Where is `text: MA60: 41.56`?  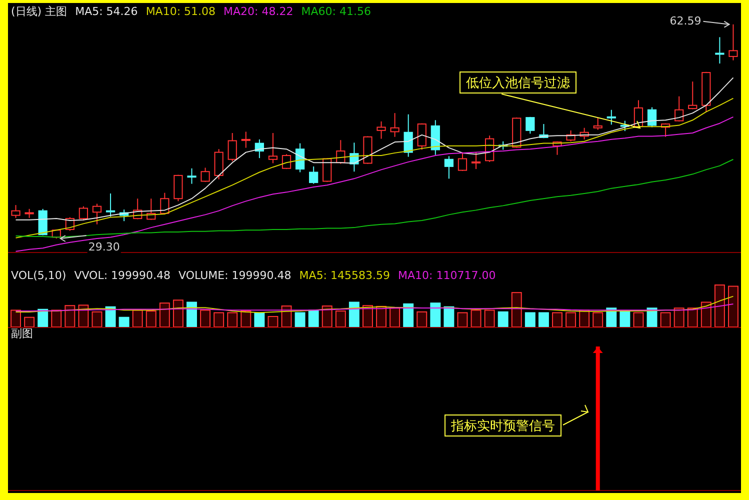
text: MA60: 41.56 is located at coordinates (336, 11).